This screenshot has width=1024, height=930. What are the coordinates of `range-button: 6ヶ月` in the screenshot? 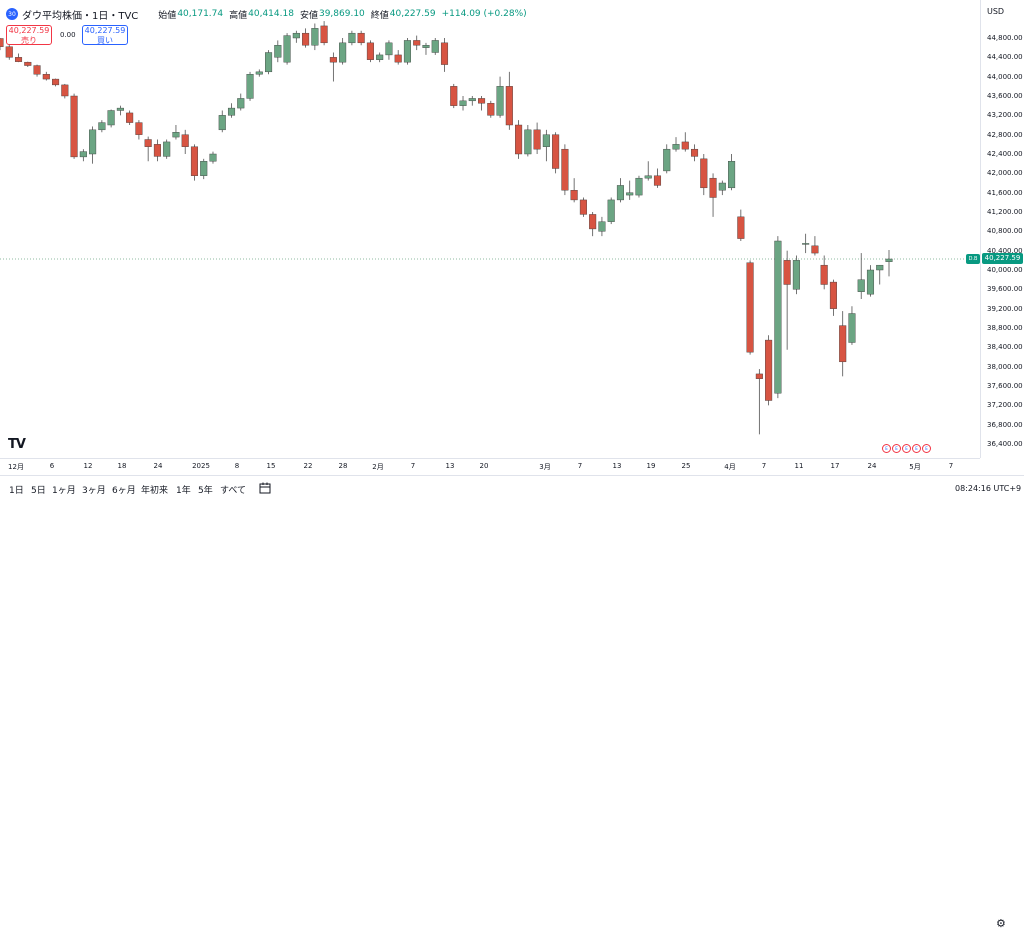 It's located at (124, 491).